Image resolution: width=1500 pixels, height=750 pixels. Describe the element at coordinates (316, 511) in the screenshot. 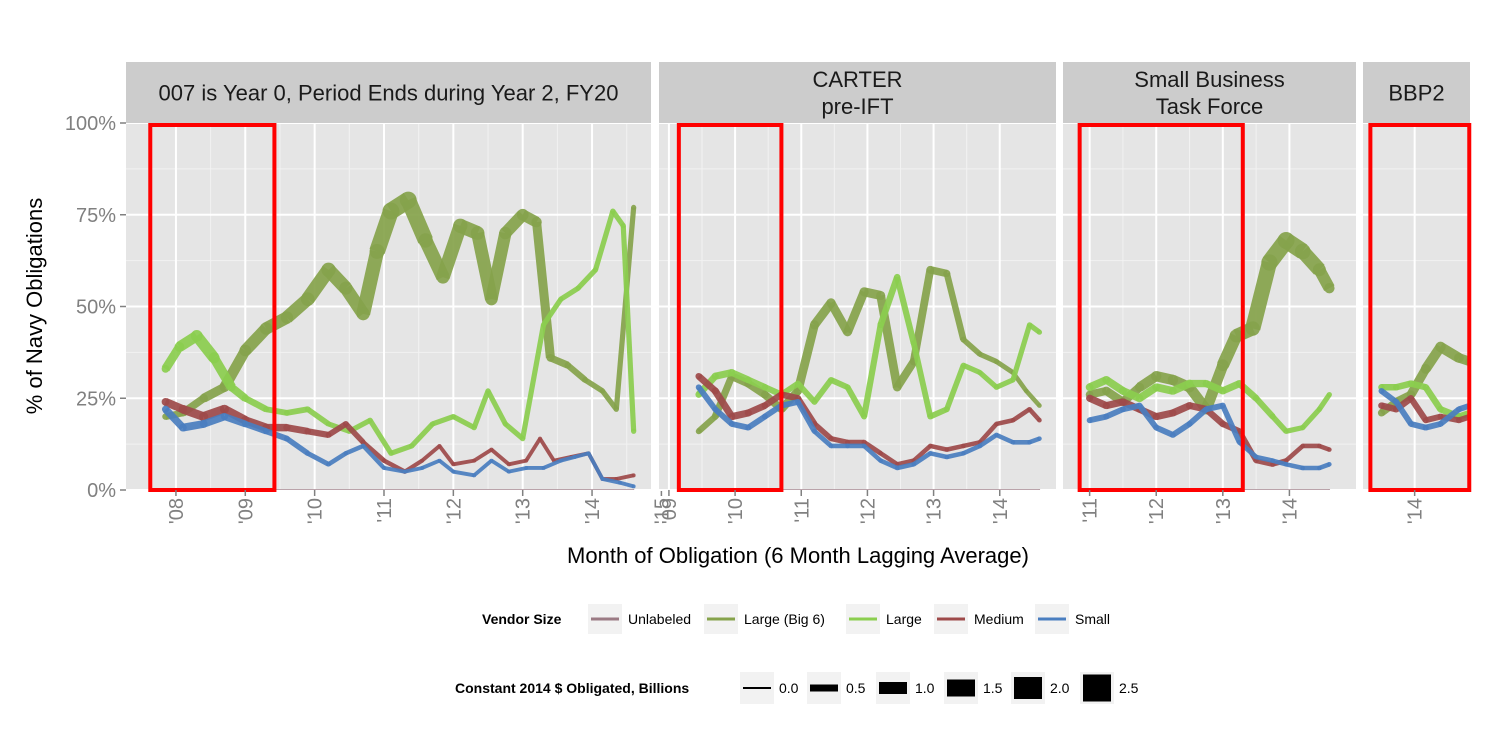

I see `x-tick-label: '10` at that location.